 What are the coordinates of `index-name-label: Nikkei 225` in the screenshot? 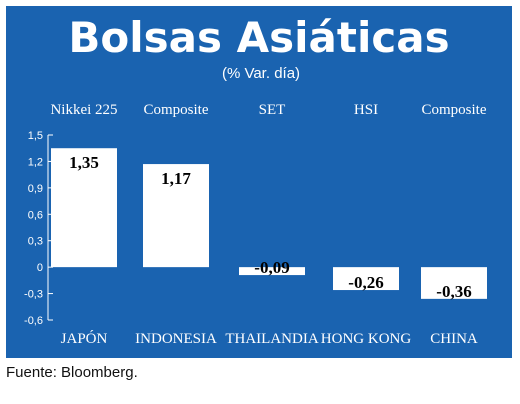 It's located at (83, 110).